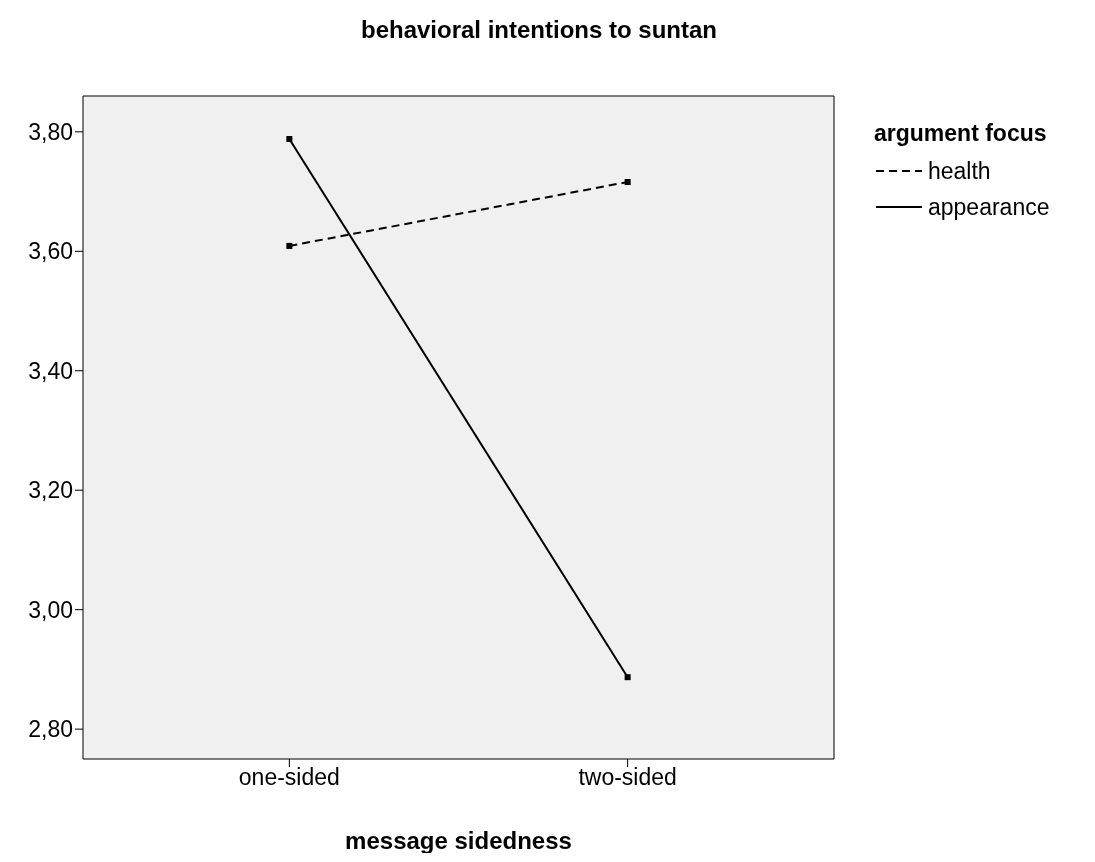 The image size is (1095, 862). I want to click on y-tick-label: 3,20, so click(50, 490).